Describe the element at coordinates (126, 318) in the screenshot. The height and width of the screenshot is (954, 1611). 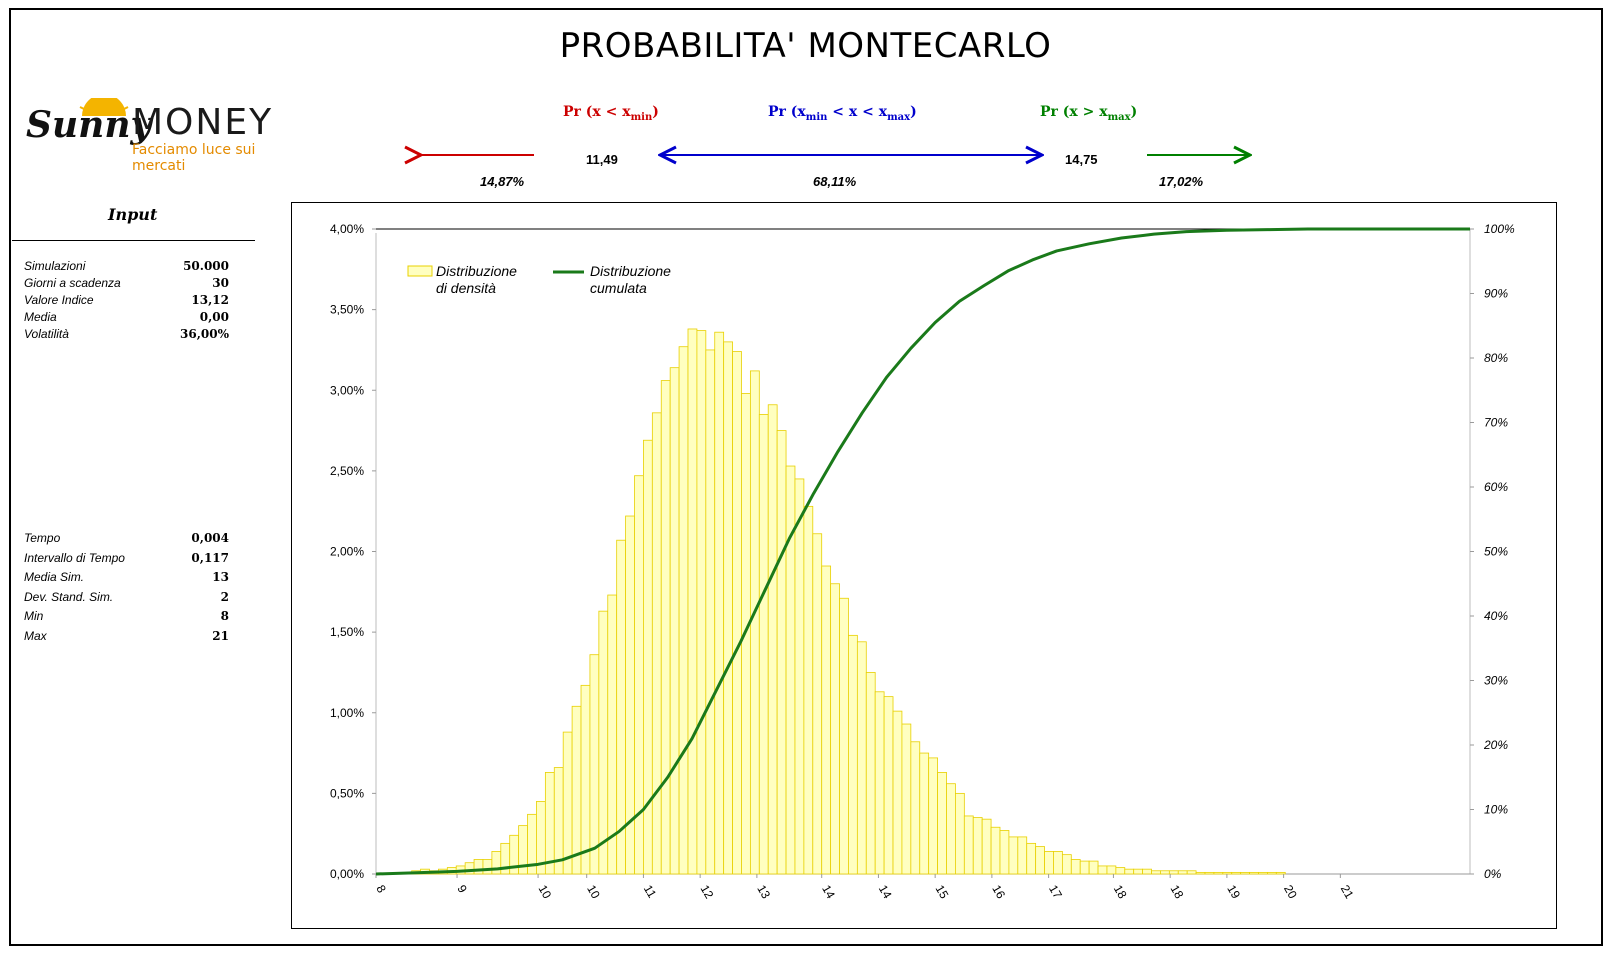
I see `param-row: Media 0,00` at that location.